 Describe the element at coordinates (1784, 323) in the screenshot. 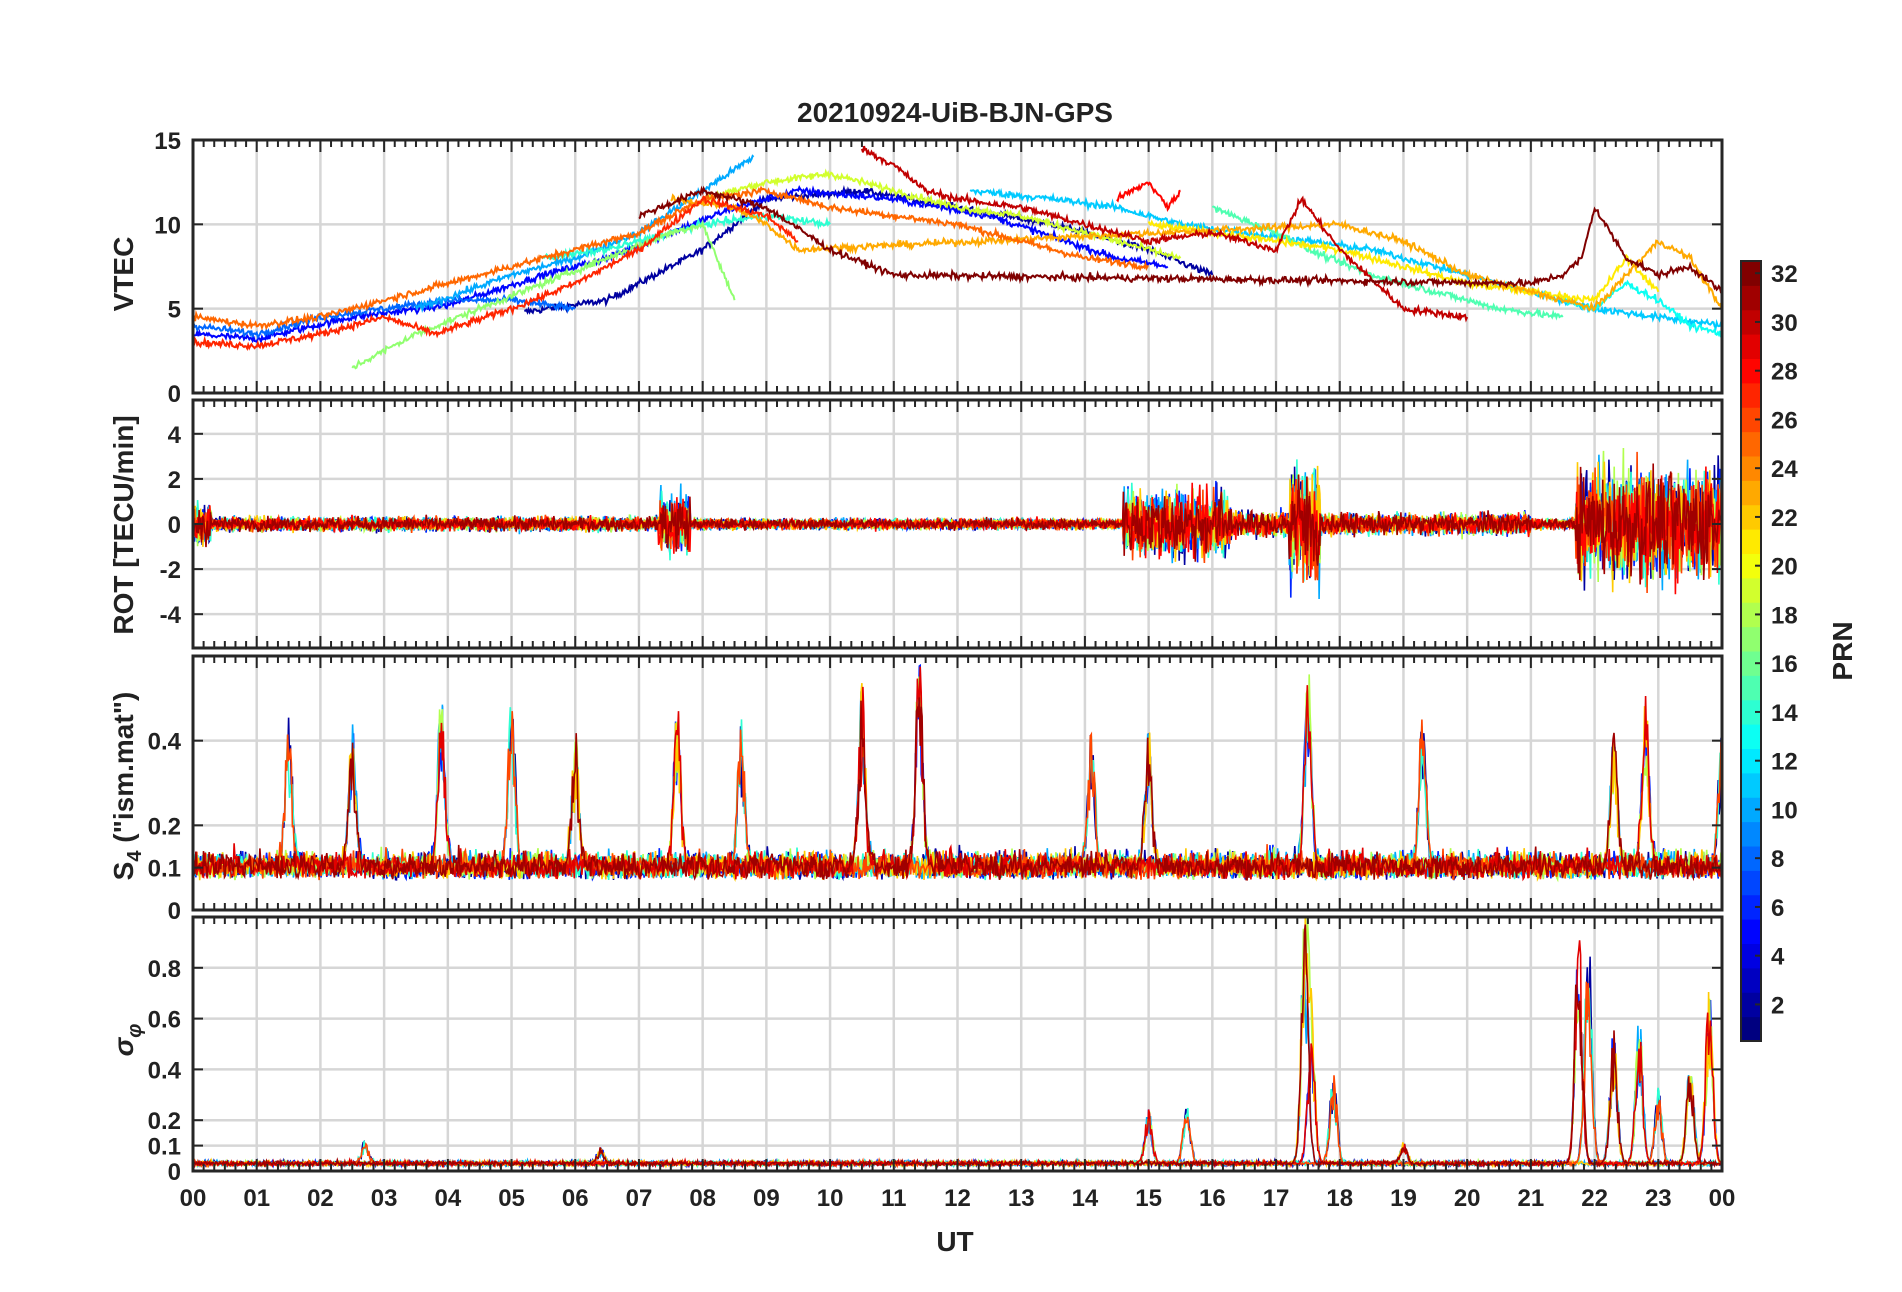

I see `colorbar-tick-label: 30` at that location.